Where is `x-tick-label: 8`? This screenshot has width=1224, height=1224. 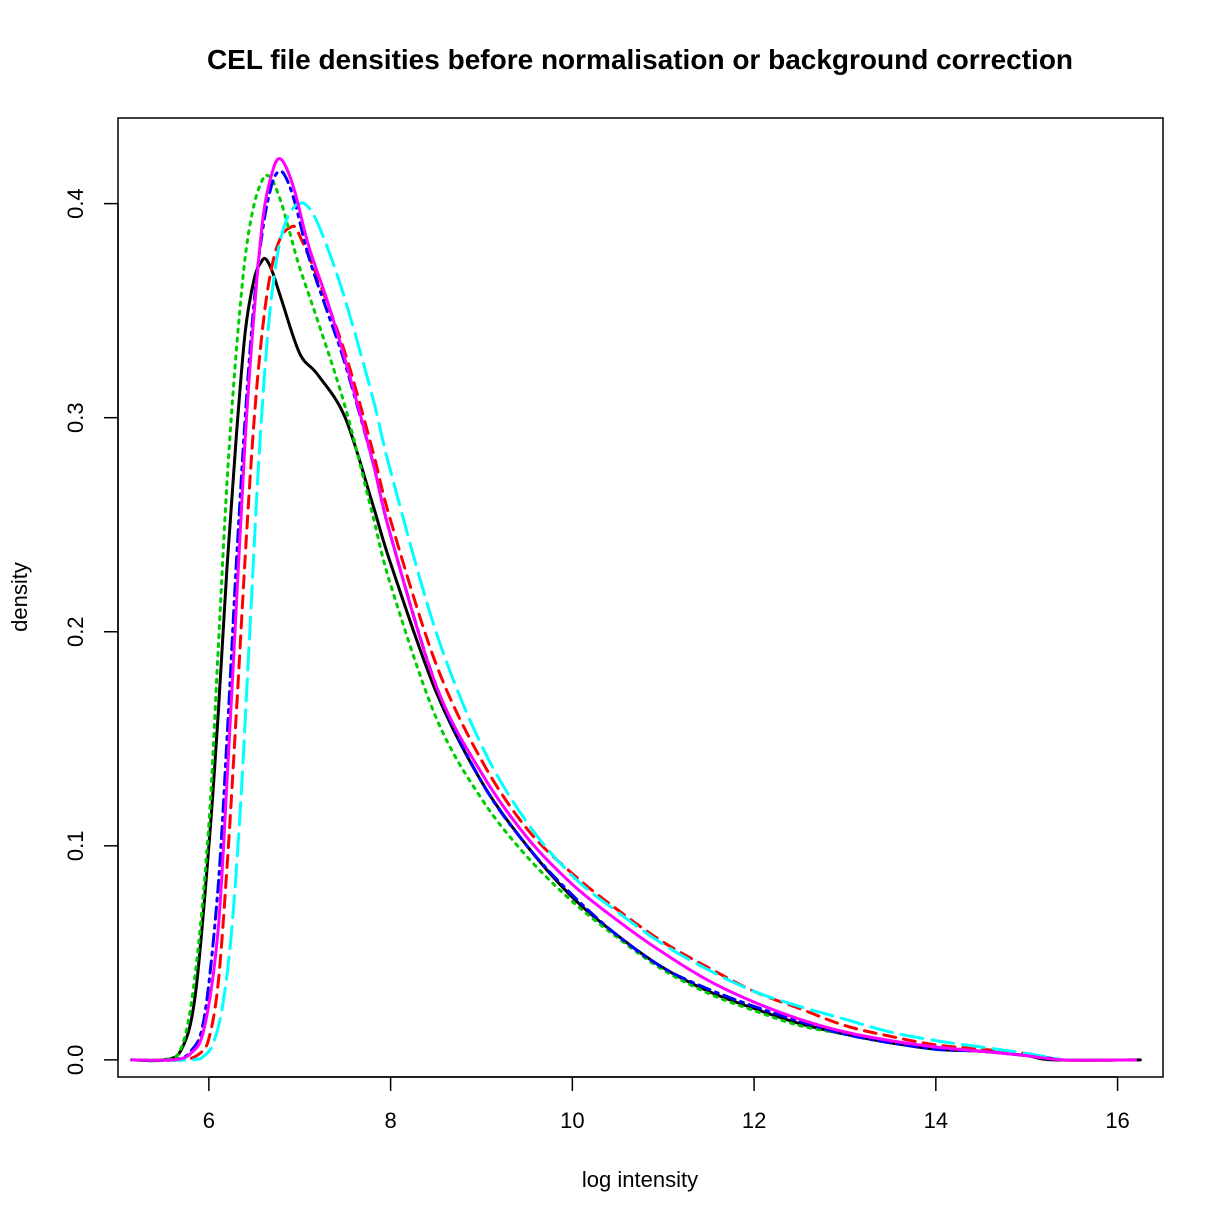
x-tick-label: 8 is located at coordinates (390, 1120).